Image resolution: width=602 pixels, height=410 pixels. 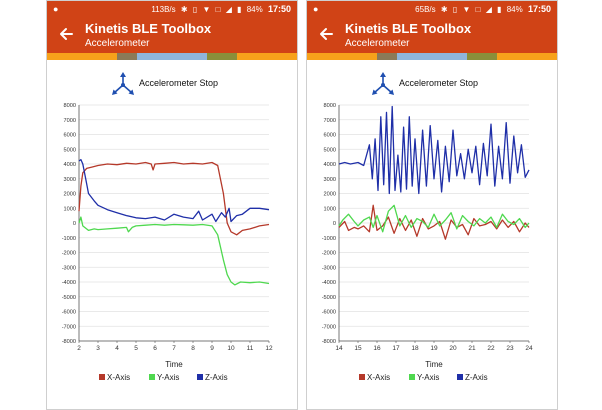 What do you see at coordinates (478, 9) in the screenshot?
I see `no-sim-icon: □` at bounding box center [478, 9].